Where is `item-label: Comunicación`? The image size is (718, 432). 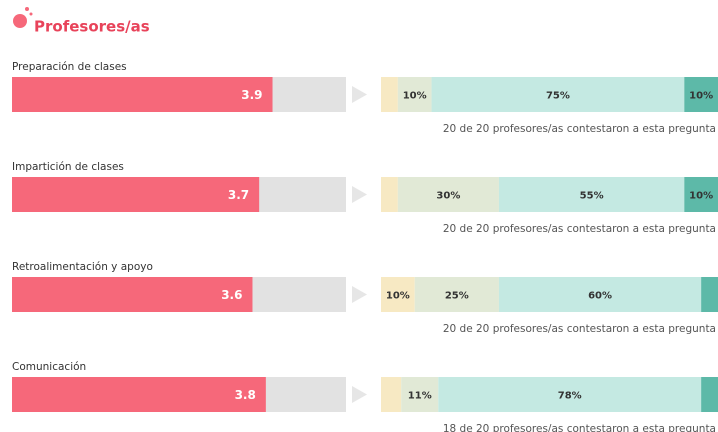 item-label: Comunicación is located at coordinates (49, 367).